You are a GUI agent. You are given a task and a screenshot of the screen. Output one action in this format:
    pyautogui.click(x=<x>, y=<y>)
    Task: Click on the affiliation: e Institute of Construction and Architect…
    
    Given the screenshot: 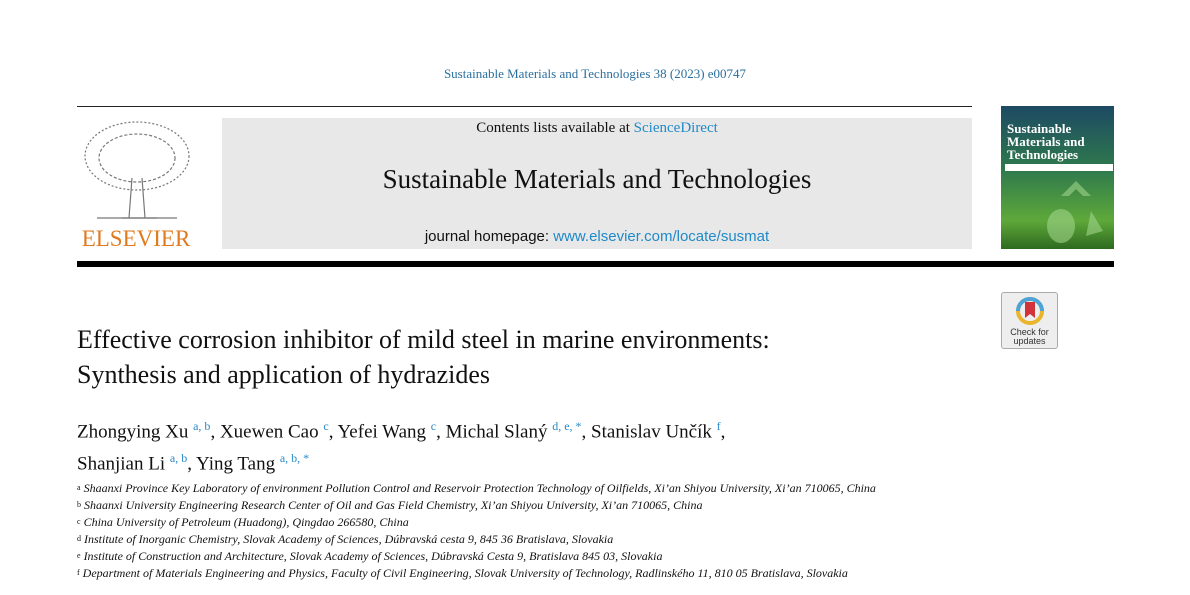 What is the action you would take?
    pyautogui.click(x=476, y=556)
    